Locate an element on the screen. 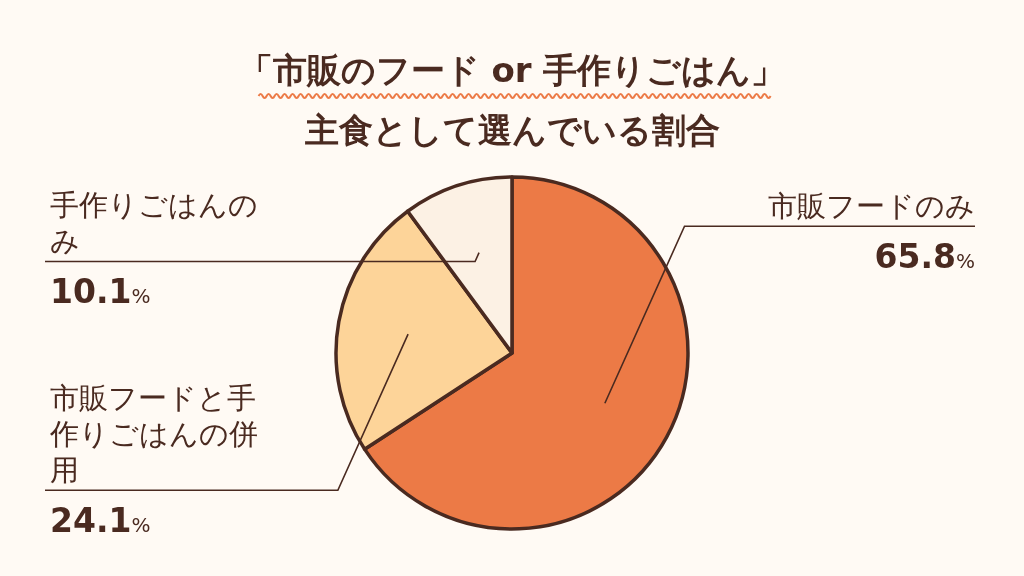 Image resolution: width=1024 pixels, height=576 pixels. chart-subtitle: 主食として選んでいる割合 is located at coordinates (511, 130).